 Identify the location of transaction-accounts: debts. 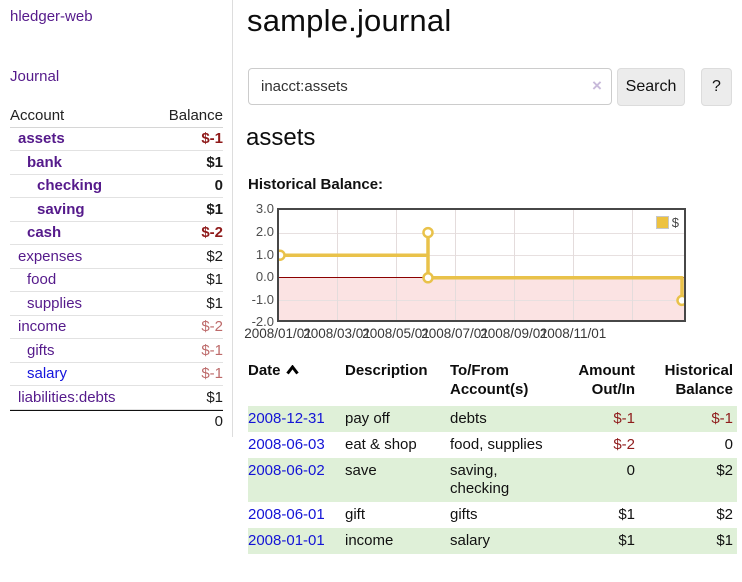
(468, 418).